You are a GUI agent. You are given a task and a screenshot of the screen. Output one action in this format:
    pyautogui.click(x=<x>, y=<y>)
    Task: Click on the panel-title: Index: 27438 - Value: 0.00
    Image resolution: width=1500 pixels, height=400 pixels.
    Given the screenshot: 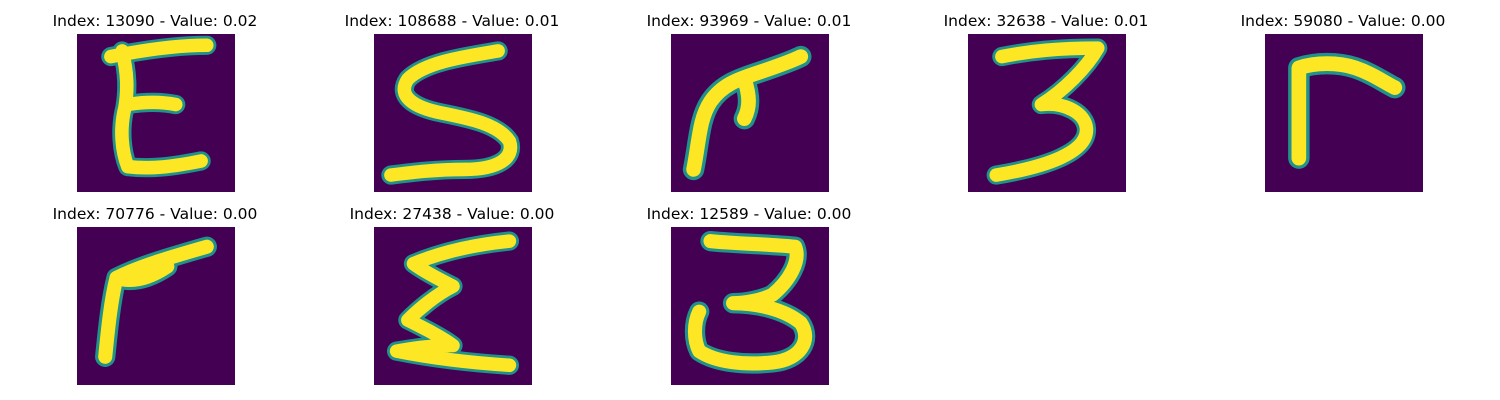 What is the action you would take?
    pyautogui.click(x=452, y=214)
    